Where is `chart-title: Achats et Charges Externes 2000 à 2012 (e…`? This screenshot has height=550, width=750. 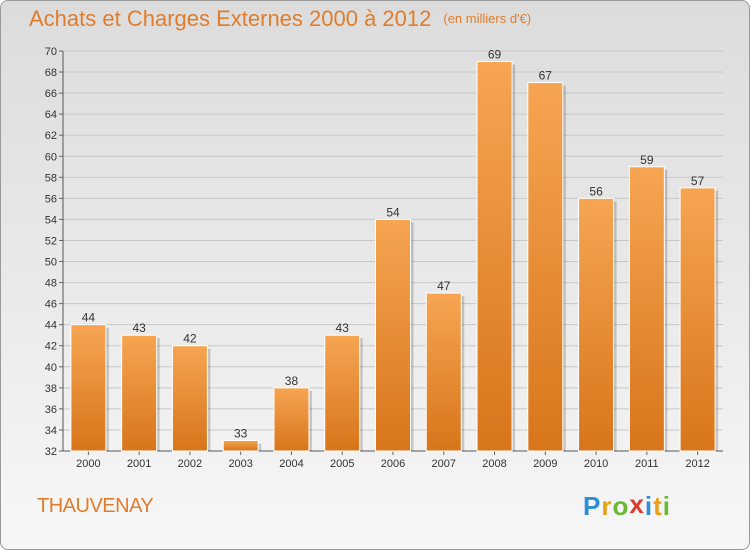 chart-title: Achats et Charges Externes 2000 à 2012 (e… is located at coordinates (280, 19).